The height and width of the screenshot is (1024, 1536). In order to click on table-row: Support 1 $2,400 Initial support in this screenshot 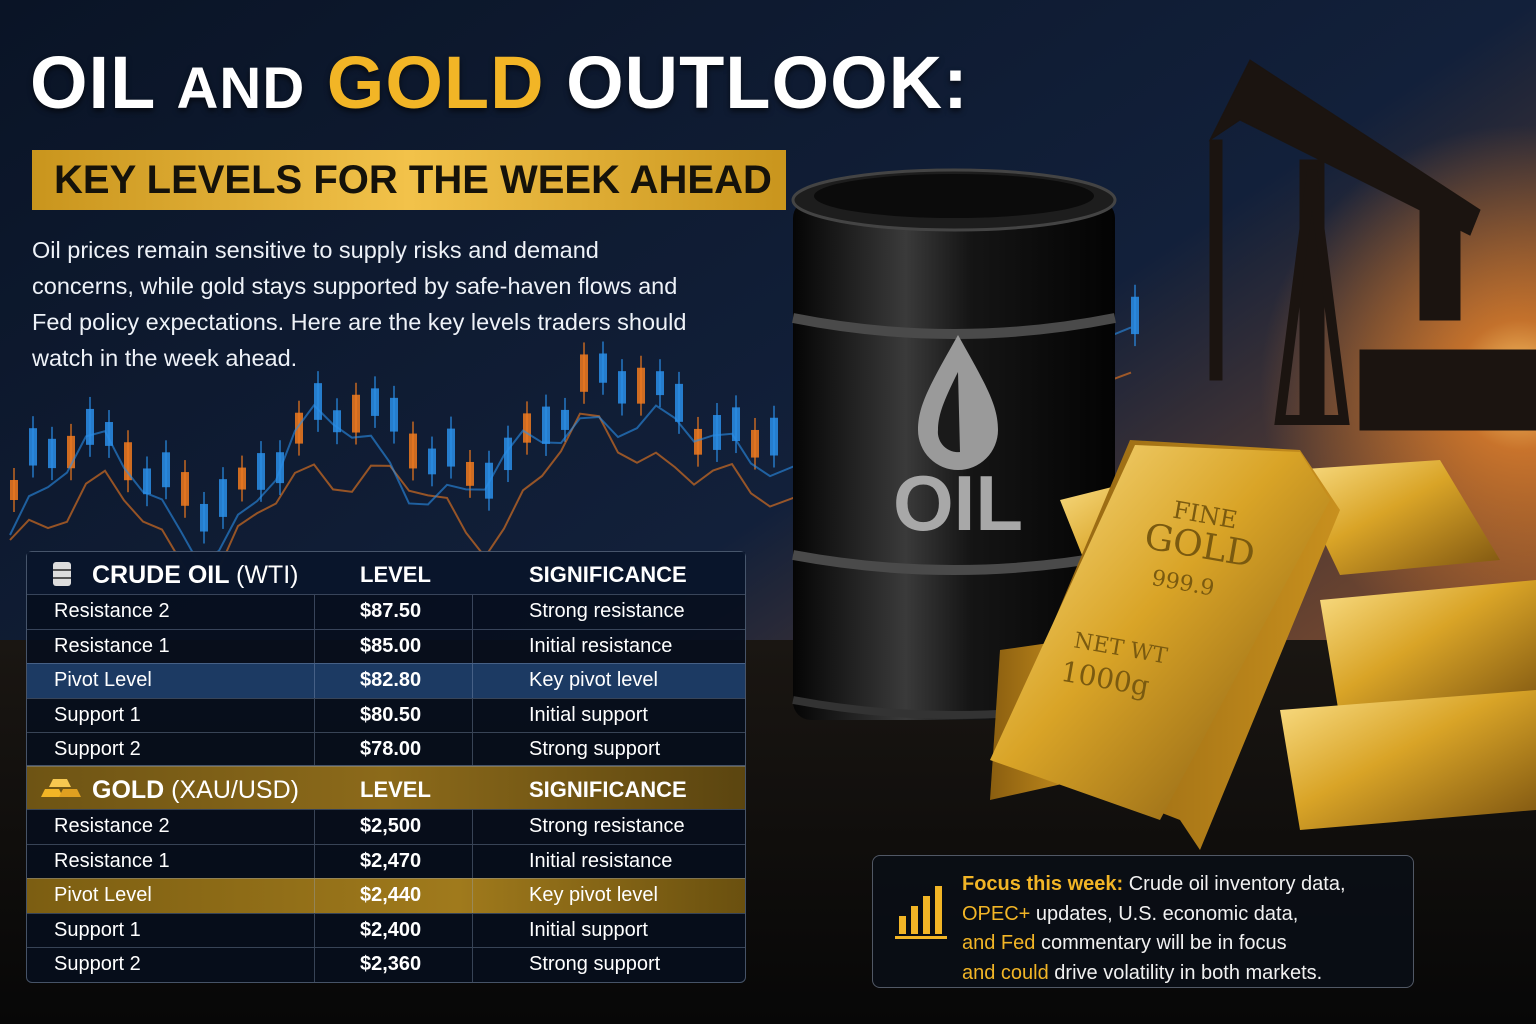, I will do `click(386, 929)`.